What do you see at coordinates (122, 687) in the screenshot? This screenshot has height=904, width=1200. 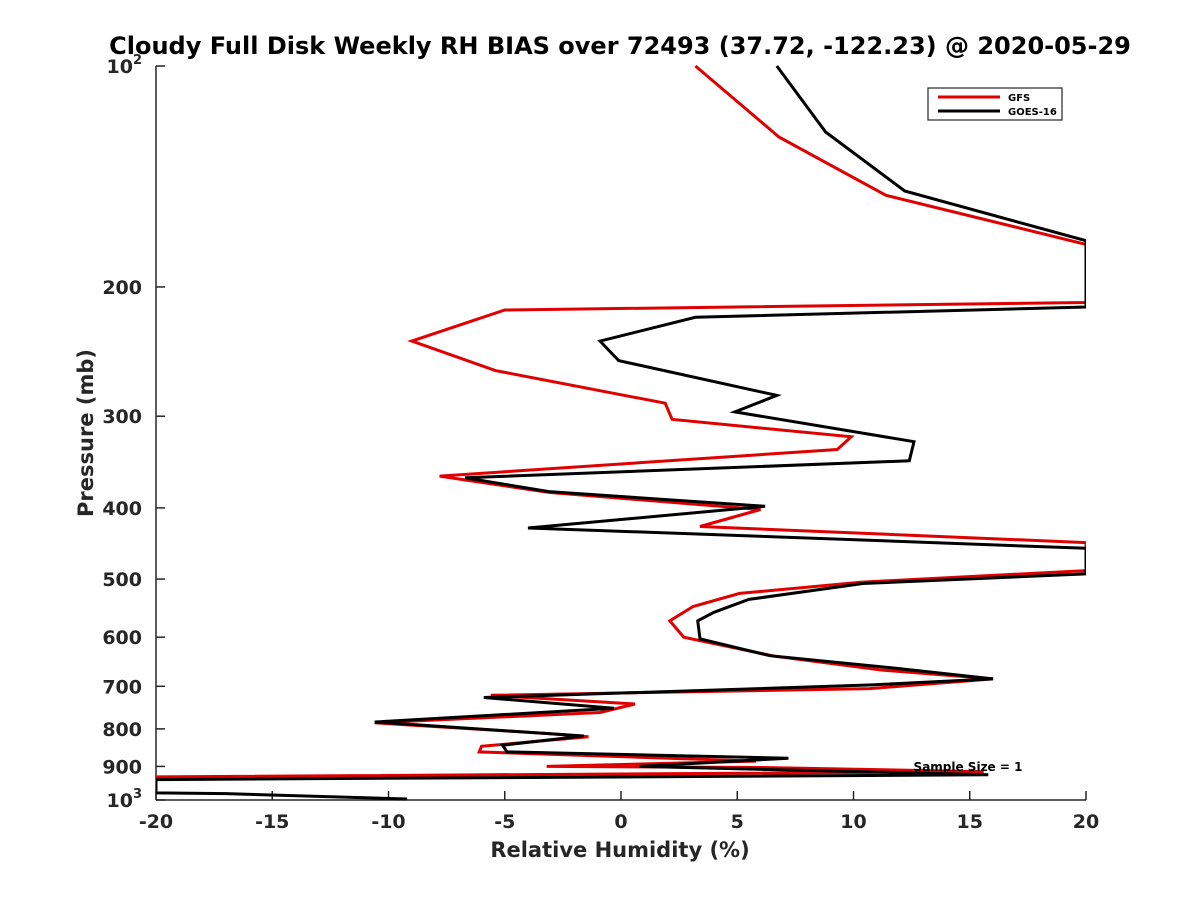 I see `y-tick-label: 700` at bounding box center [122, 687].